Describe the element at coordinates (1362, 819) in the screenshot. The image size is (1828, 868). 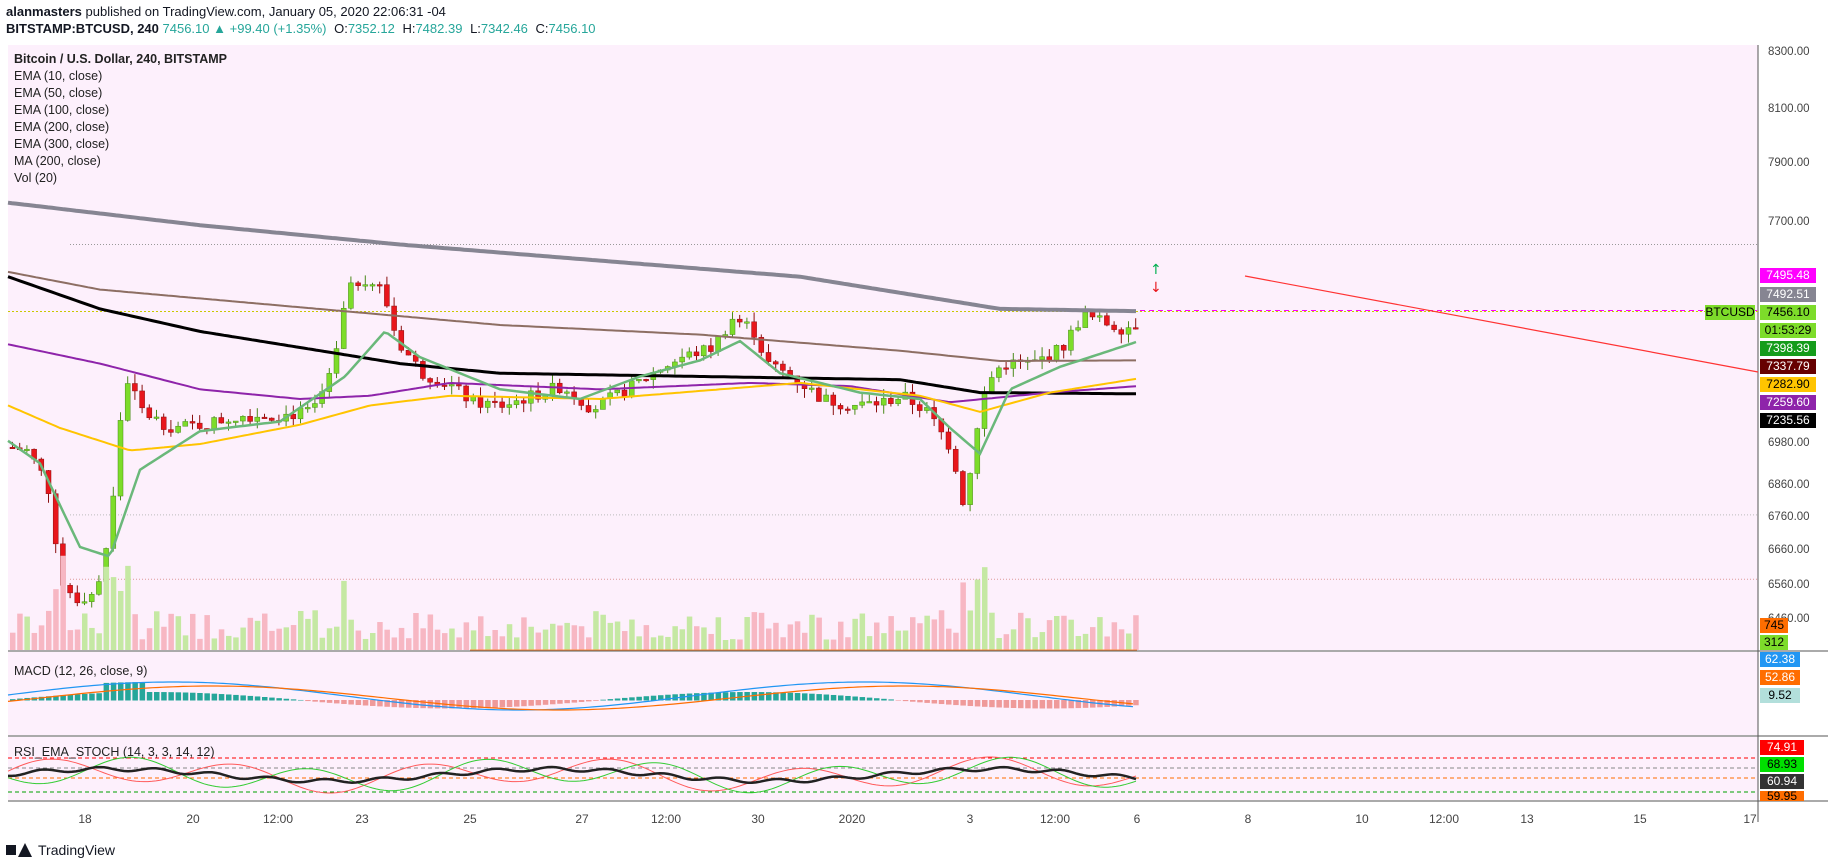
I see `time-tick-label: 10` at that location.